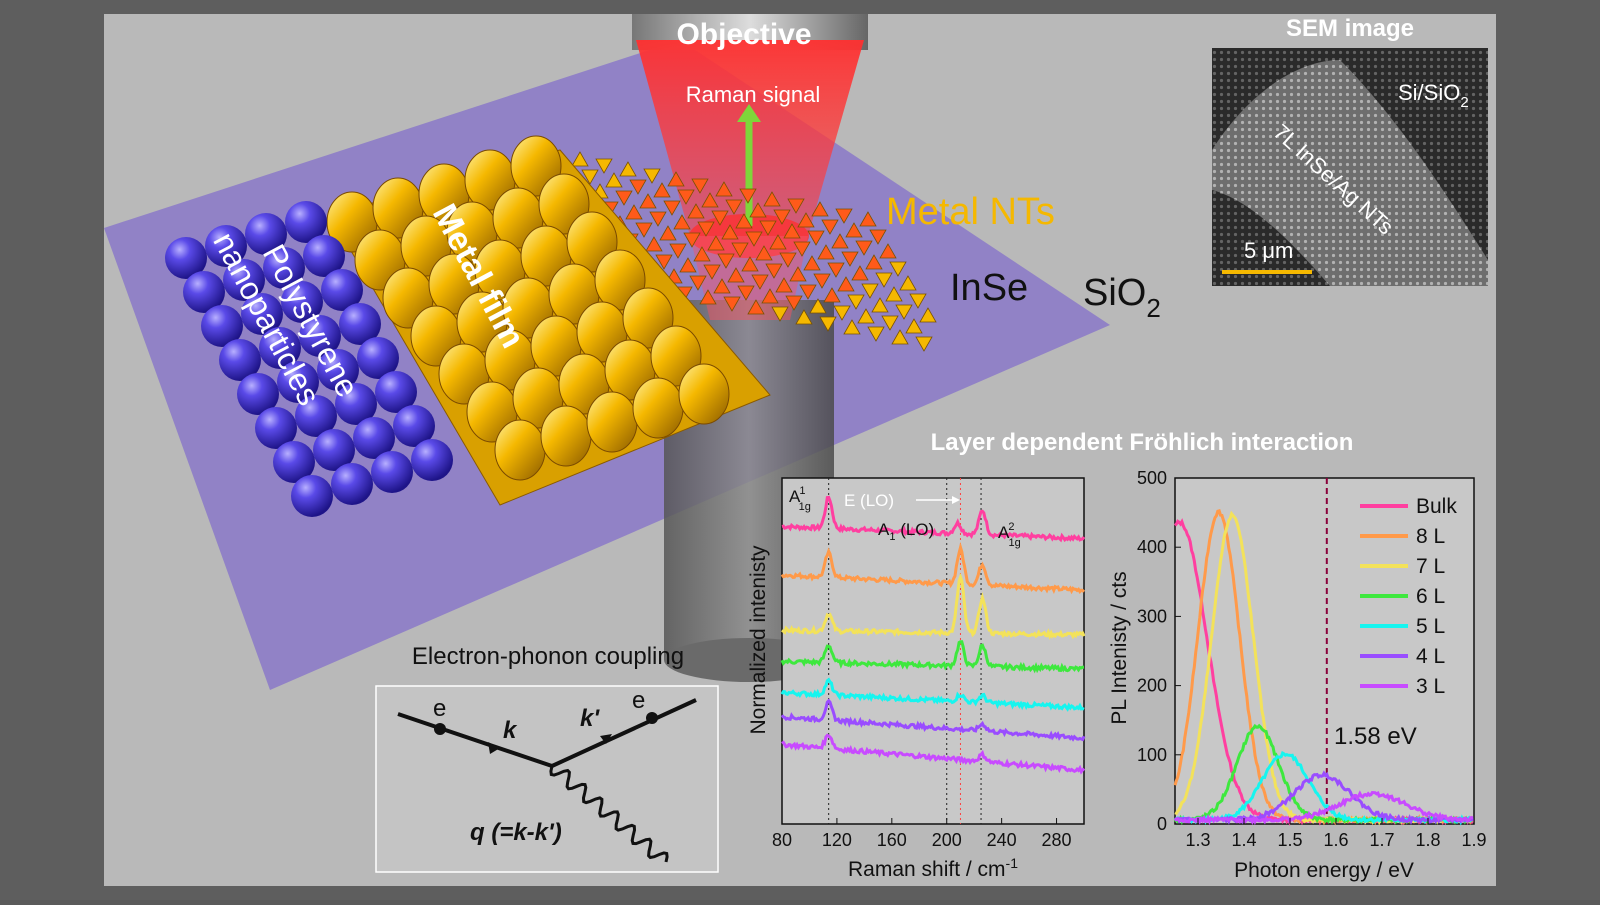  I want to click on raman-tick-label: 120, so click(837, 840).